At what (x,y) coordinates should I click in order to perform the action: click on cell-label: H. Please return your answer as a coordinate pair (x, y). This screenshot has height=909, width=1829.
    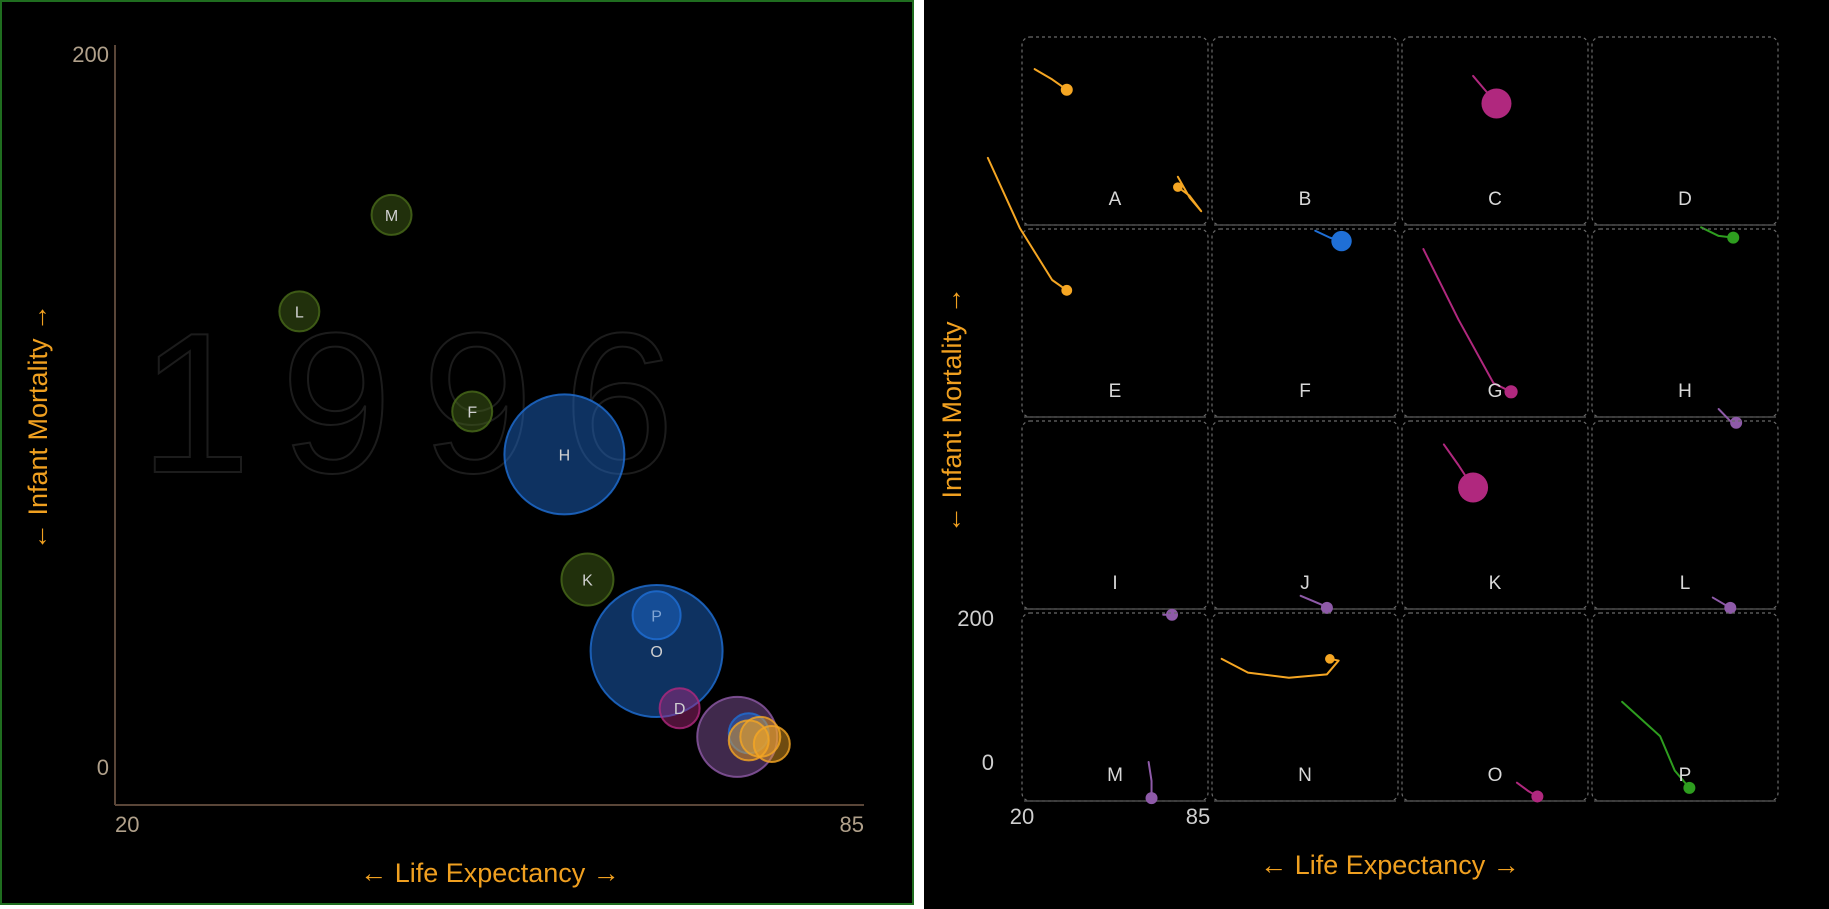
    Looking at the image, I should click on (1685, 391).